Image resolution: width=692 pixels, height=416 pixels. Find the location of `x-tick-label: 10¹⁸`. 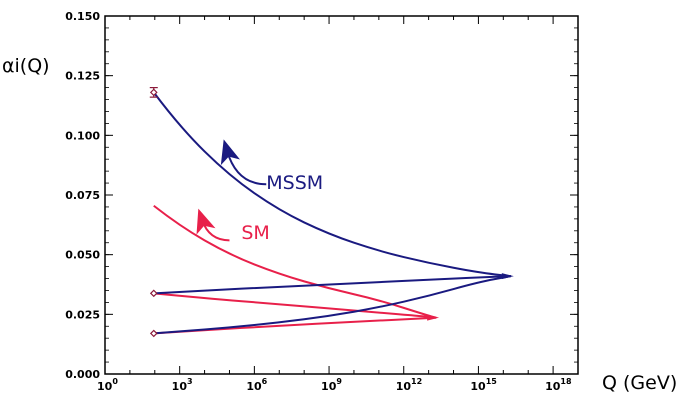

x-tick-label: 10¹⁸ is located at coordinates (558, 385).